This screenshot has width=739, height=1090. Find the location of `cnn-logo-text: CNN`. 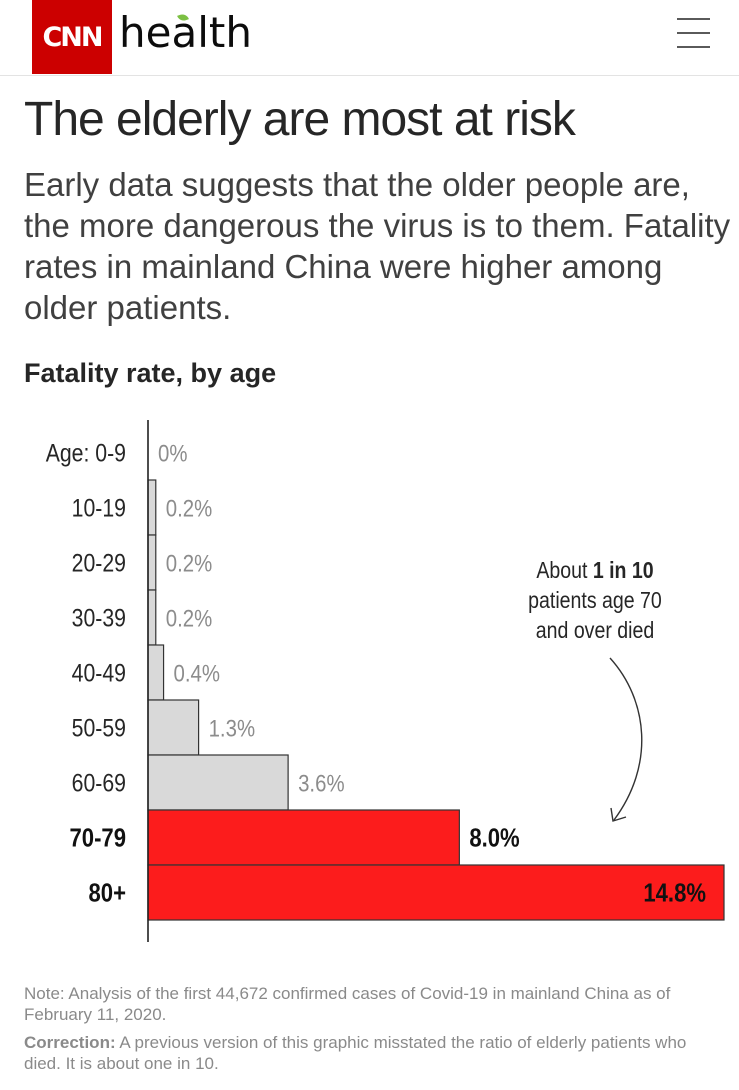

cnn-logo-text: CNN is located at coordinates (72, 37).